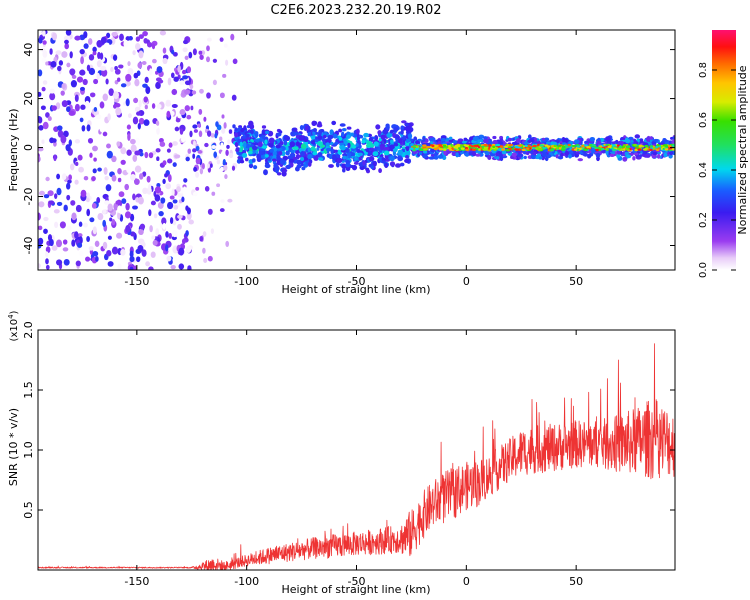 Image resolution: width=750 pixels, height=600 pixels. Describe the element at coordinates (724, 150) in the screenshot. I see `colorbar-gradient` at that location.